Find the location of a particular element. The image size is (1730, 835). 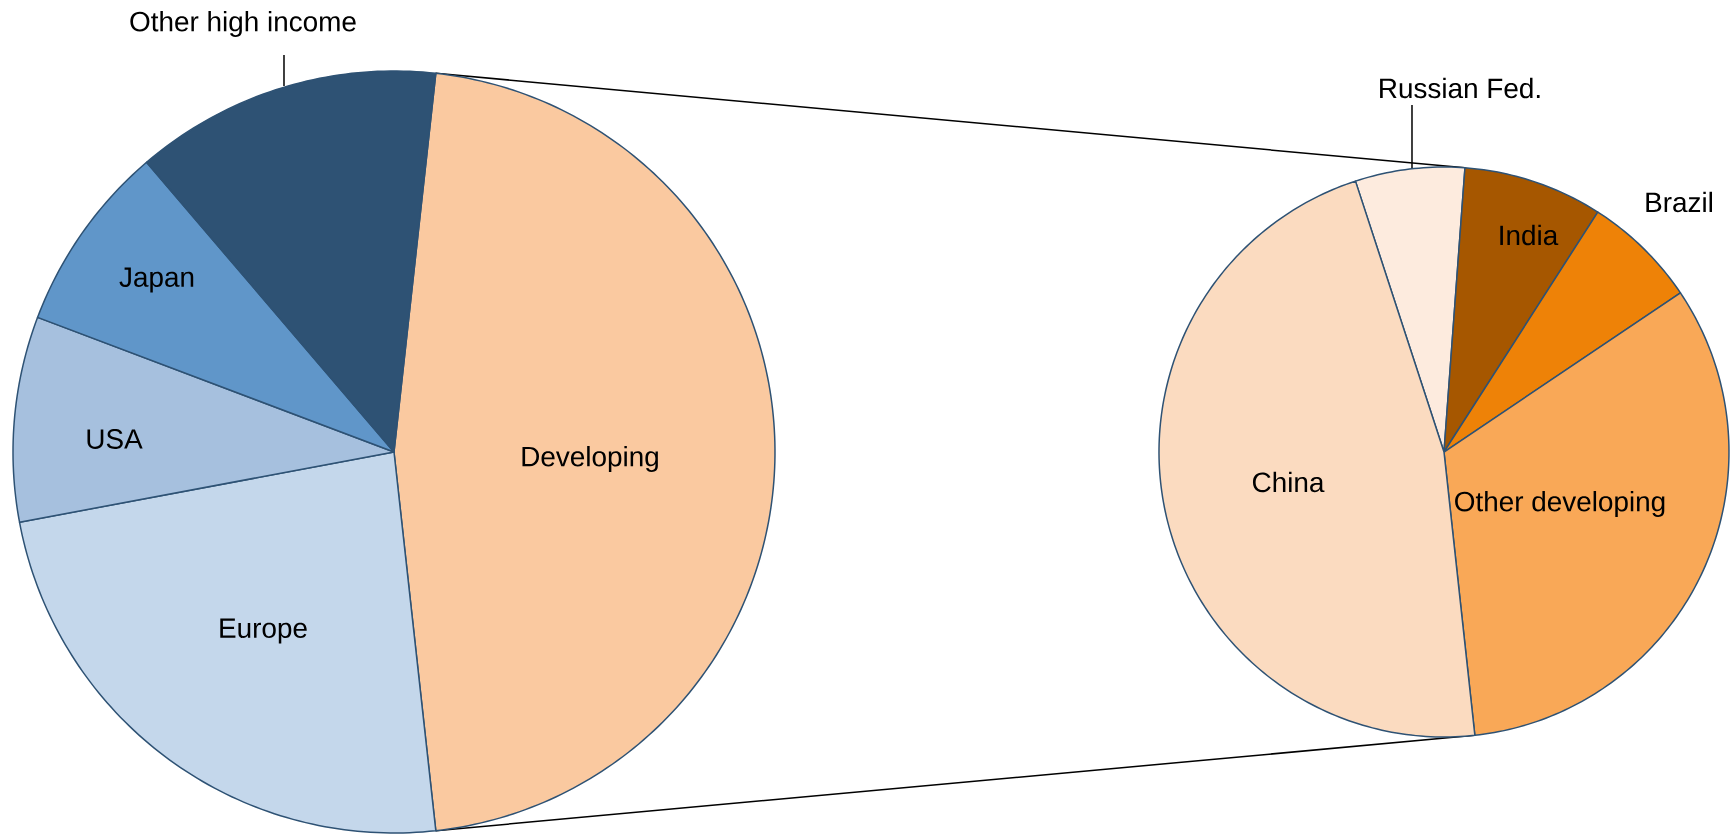

slice-label: Other developing is located at coordinates (1560, 504).